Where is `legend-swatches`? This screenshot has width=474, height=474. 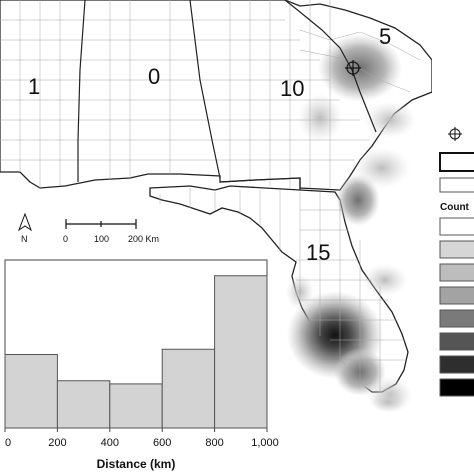 legend-swatches is located at coordinates (456, 307).